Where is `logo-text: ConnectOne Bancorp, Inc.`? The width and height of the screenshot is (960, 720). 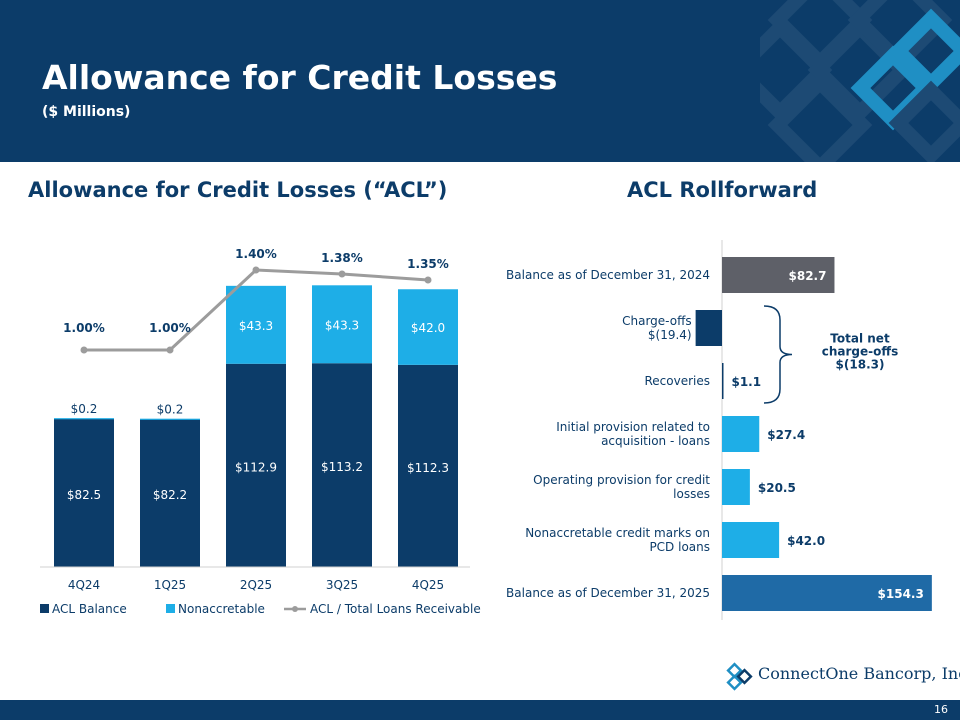
logo-text: ConnectOne Bancorp, Inc. is located at coordinates (859, 673).